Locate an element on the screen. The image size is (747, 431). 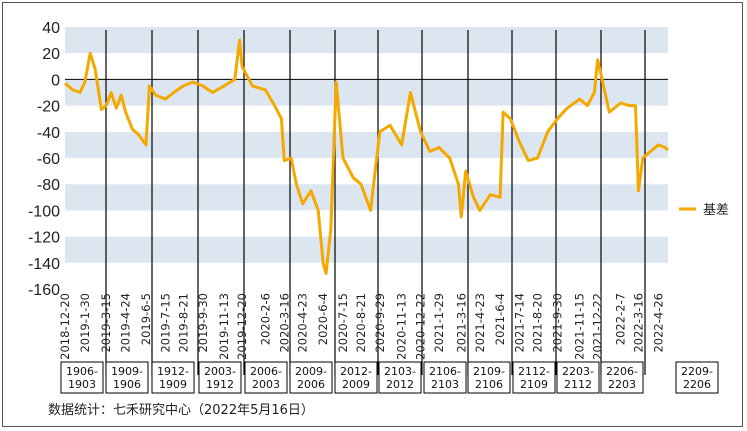
x-tick-label: 2019-3-15 is located at coordinates (106, 323).